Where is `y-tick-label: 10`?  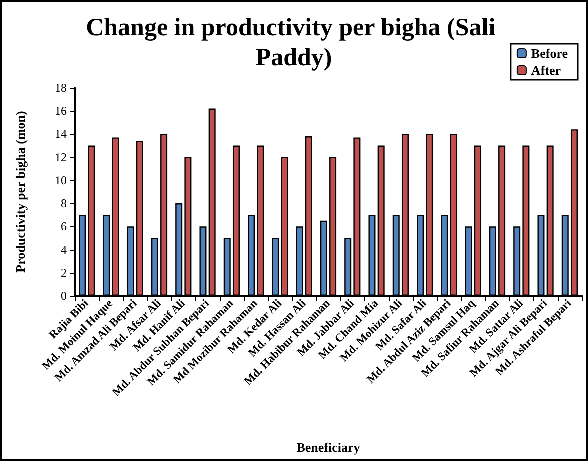
y-tick-label: 10 is located at coordinates (61, 180).